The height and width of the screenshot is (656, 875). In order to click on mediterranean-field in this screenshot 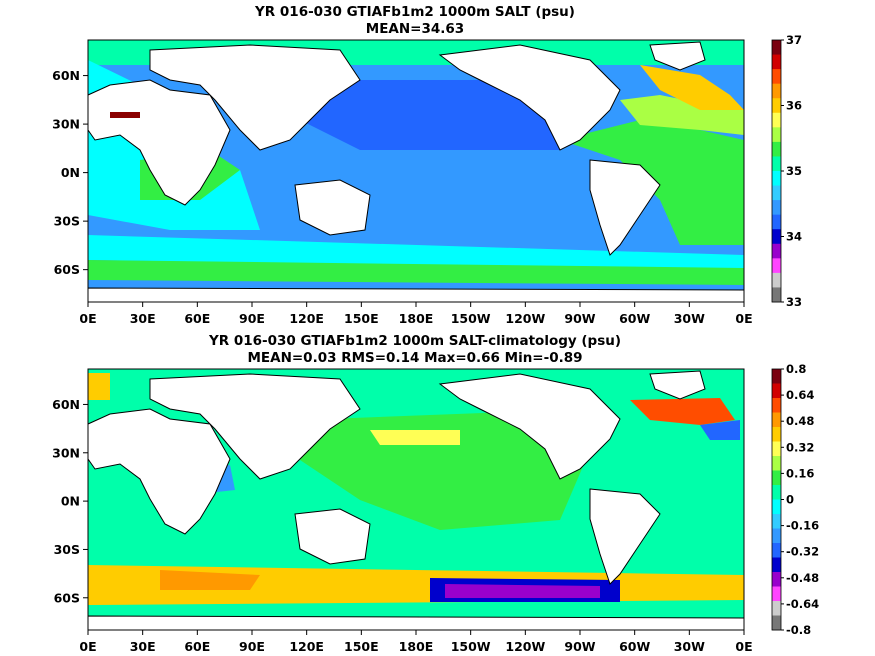, I will do `click(125, 115)`.